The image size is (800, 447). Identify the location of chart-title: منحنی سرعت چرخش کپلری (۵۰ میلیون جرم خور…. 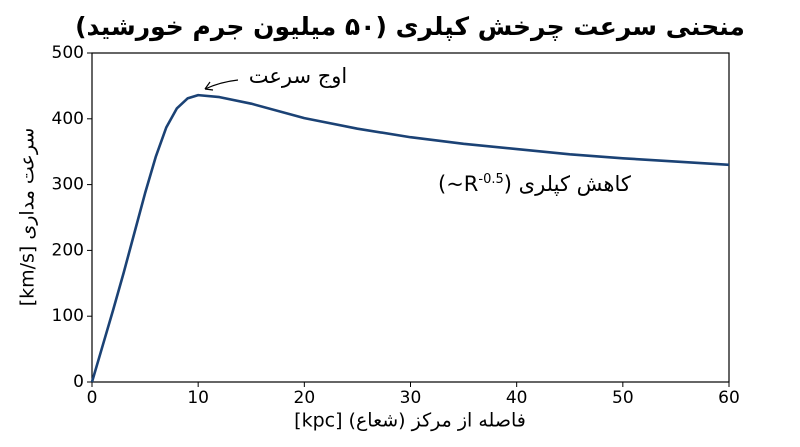
(410, 27).